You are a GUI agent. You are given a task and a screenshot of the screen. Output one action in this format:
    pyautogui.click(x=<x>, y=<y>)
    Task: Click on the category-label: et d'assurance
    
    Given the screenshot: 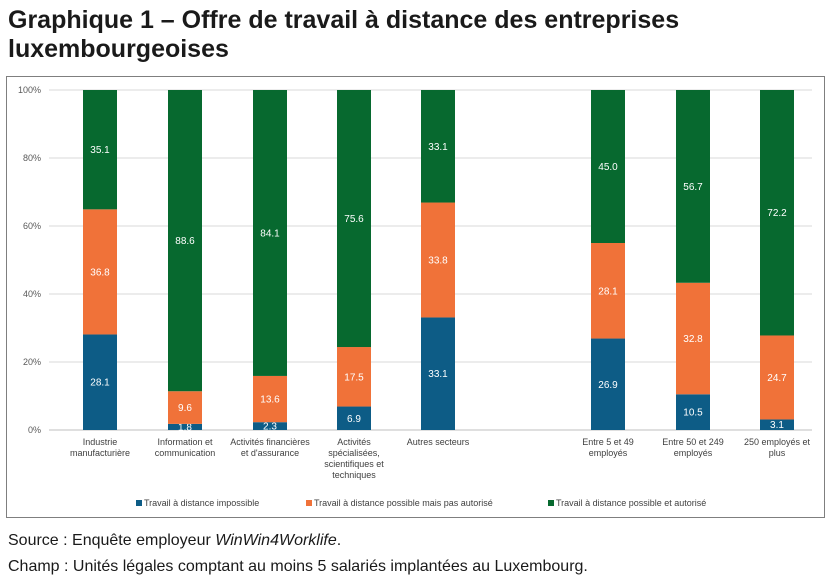 What is the action you would take?
    pyautogui.click(x=270, y=453)
    